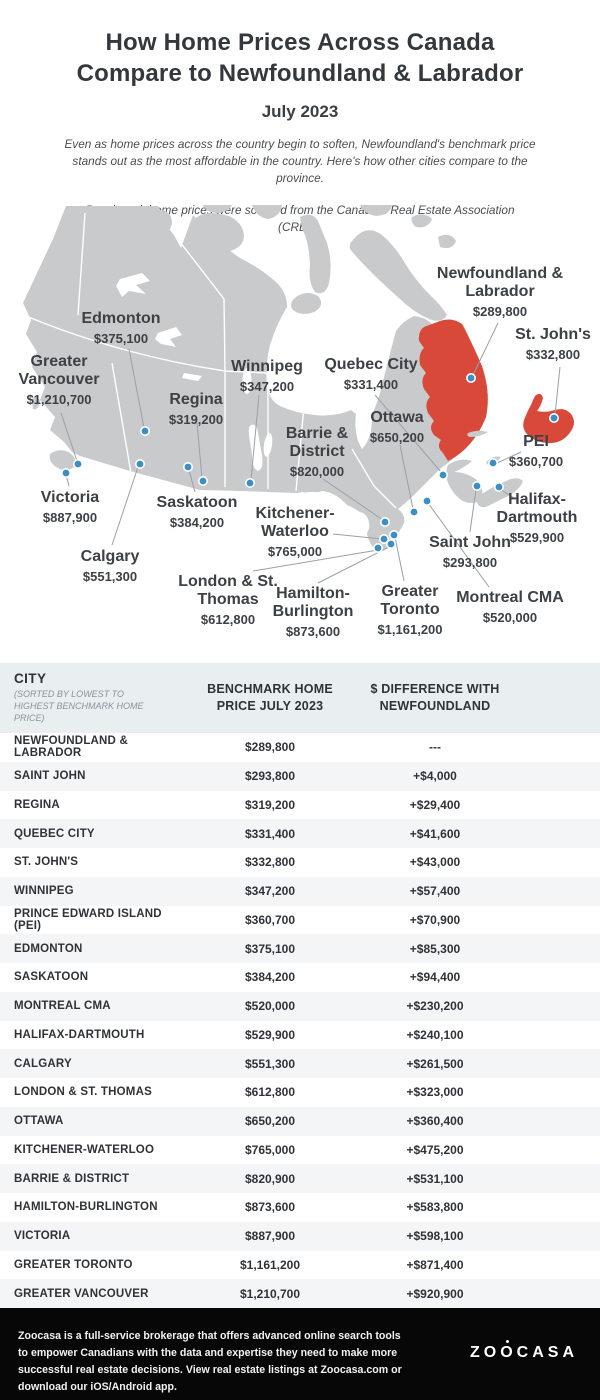  Describe the element at coordinates (203, 480) in the screenshot. I see `dot-regina` at that location.